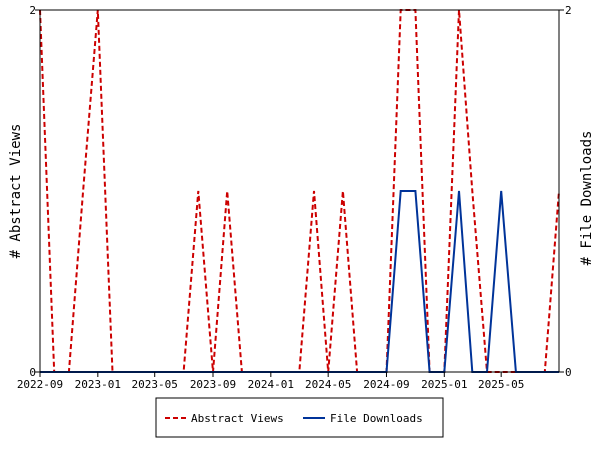 The width and height of the screenshot is (600, 450). Describe the element at coordinates (376, 418) in the screenshot. I see `legend-label-file-downloads: File Downloads` at that location.